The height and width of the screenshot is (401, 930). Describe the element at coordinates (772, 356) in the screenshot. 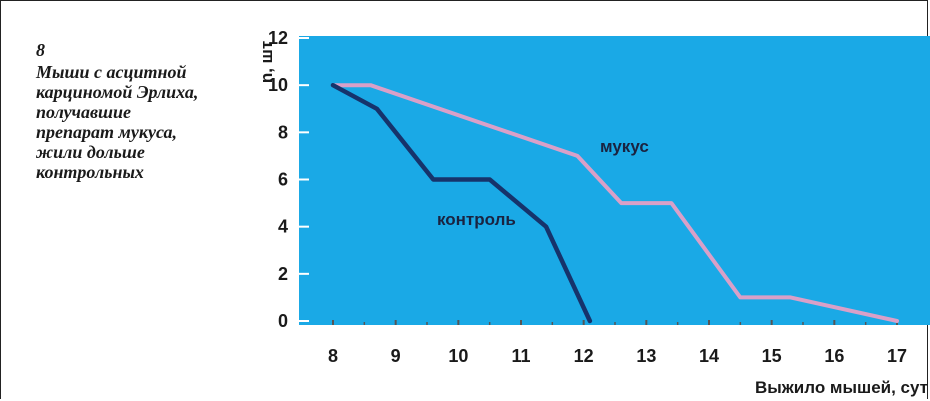

I see `x-tick-label: 15` at that location.